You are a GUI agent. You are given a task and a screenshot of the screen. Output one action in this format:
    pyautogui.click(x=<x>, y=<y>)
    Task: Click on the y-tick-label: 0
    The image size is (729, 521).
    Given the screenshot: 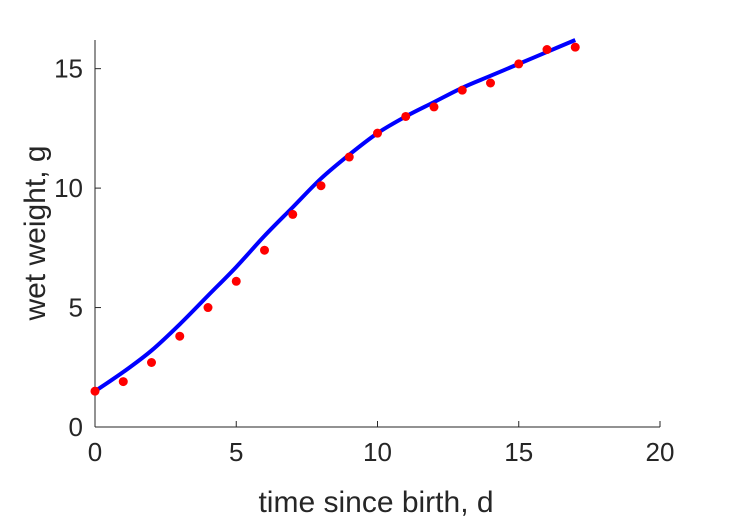 What is the action you would take?
    pyautogui.click(x=76, y=427)
    